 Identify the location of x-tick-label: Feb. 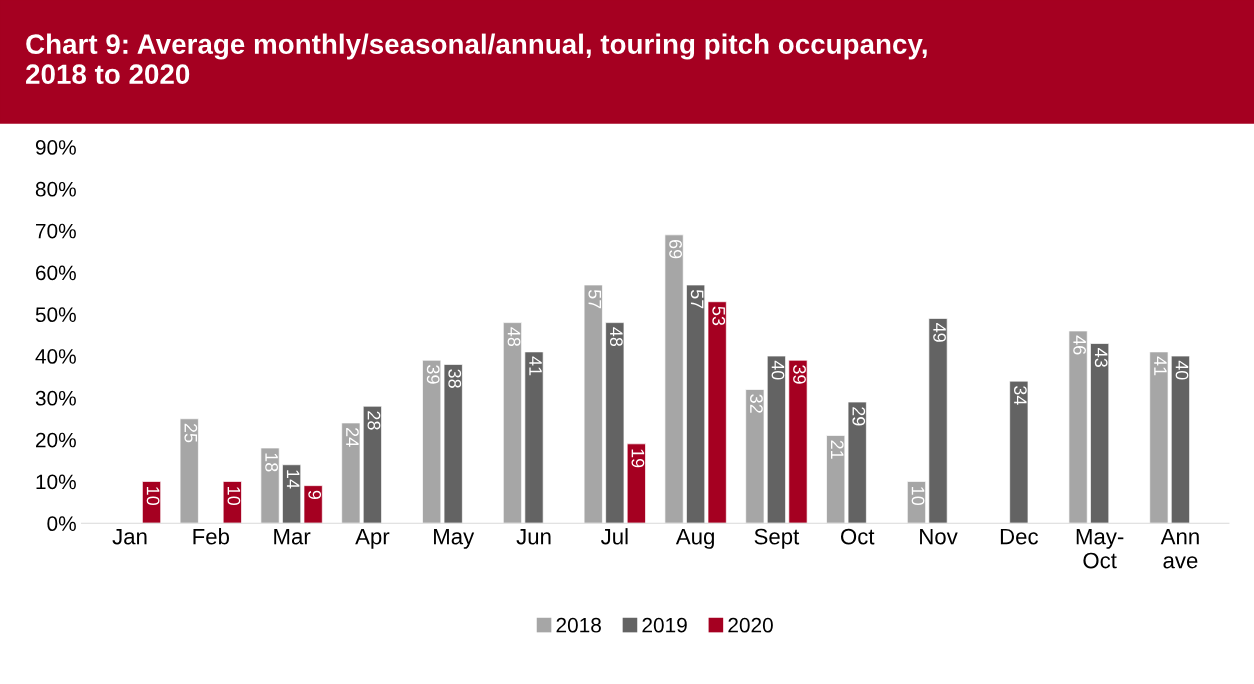
(211, 536).